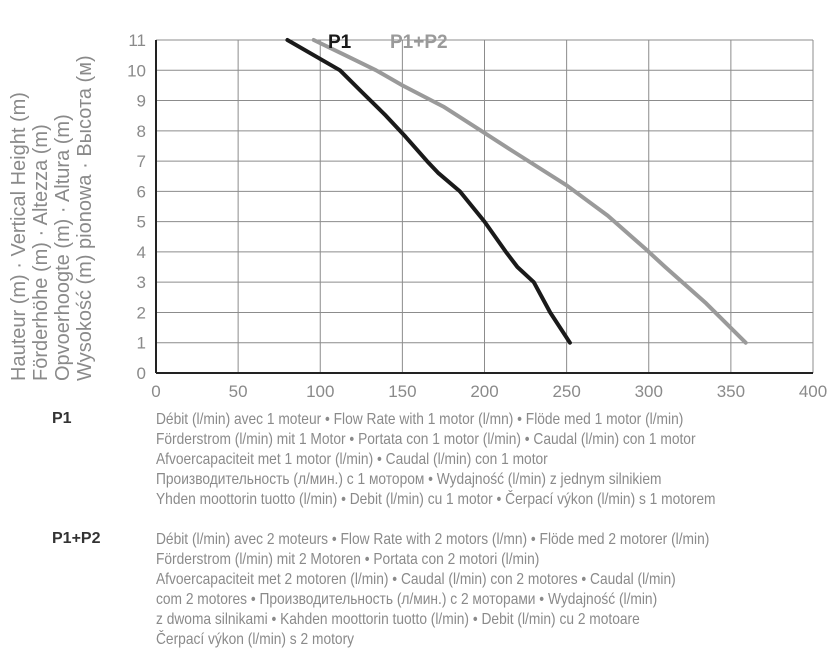 The height and width of the screenshot is (671, 835). I want to click on y-tick-label: 2, so click(141, 312).